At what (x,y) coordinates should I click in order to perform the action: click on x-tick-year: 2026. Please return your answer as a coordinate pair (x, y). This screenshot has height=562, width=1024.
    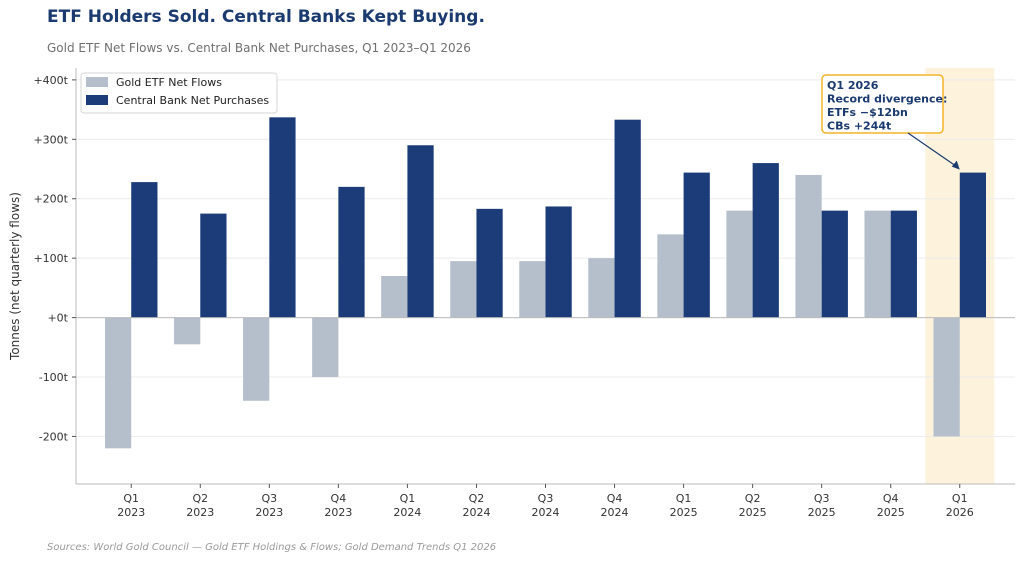
    Looking at the image, I should click on (960, 512).